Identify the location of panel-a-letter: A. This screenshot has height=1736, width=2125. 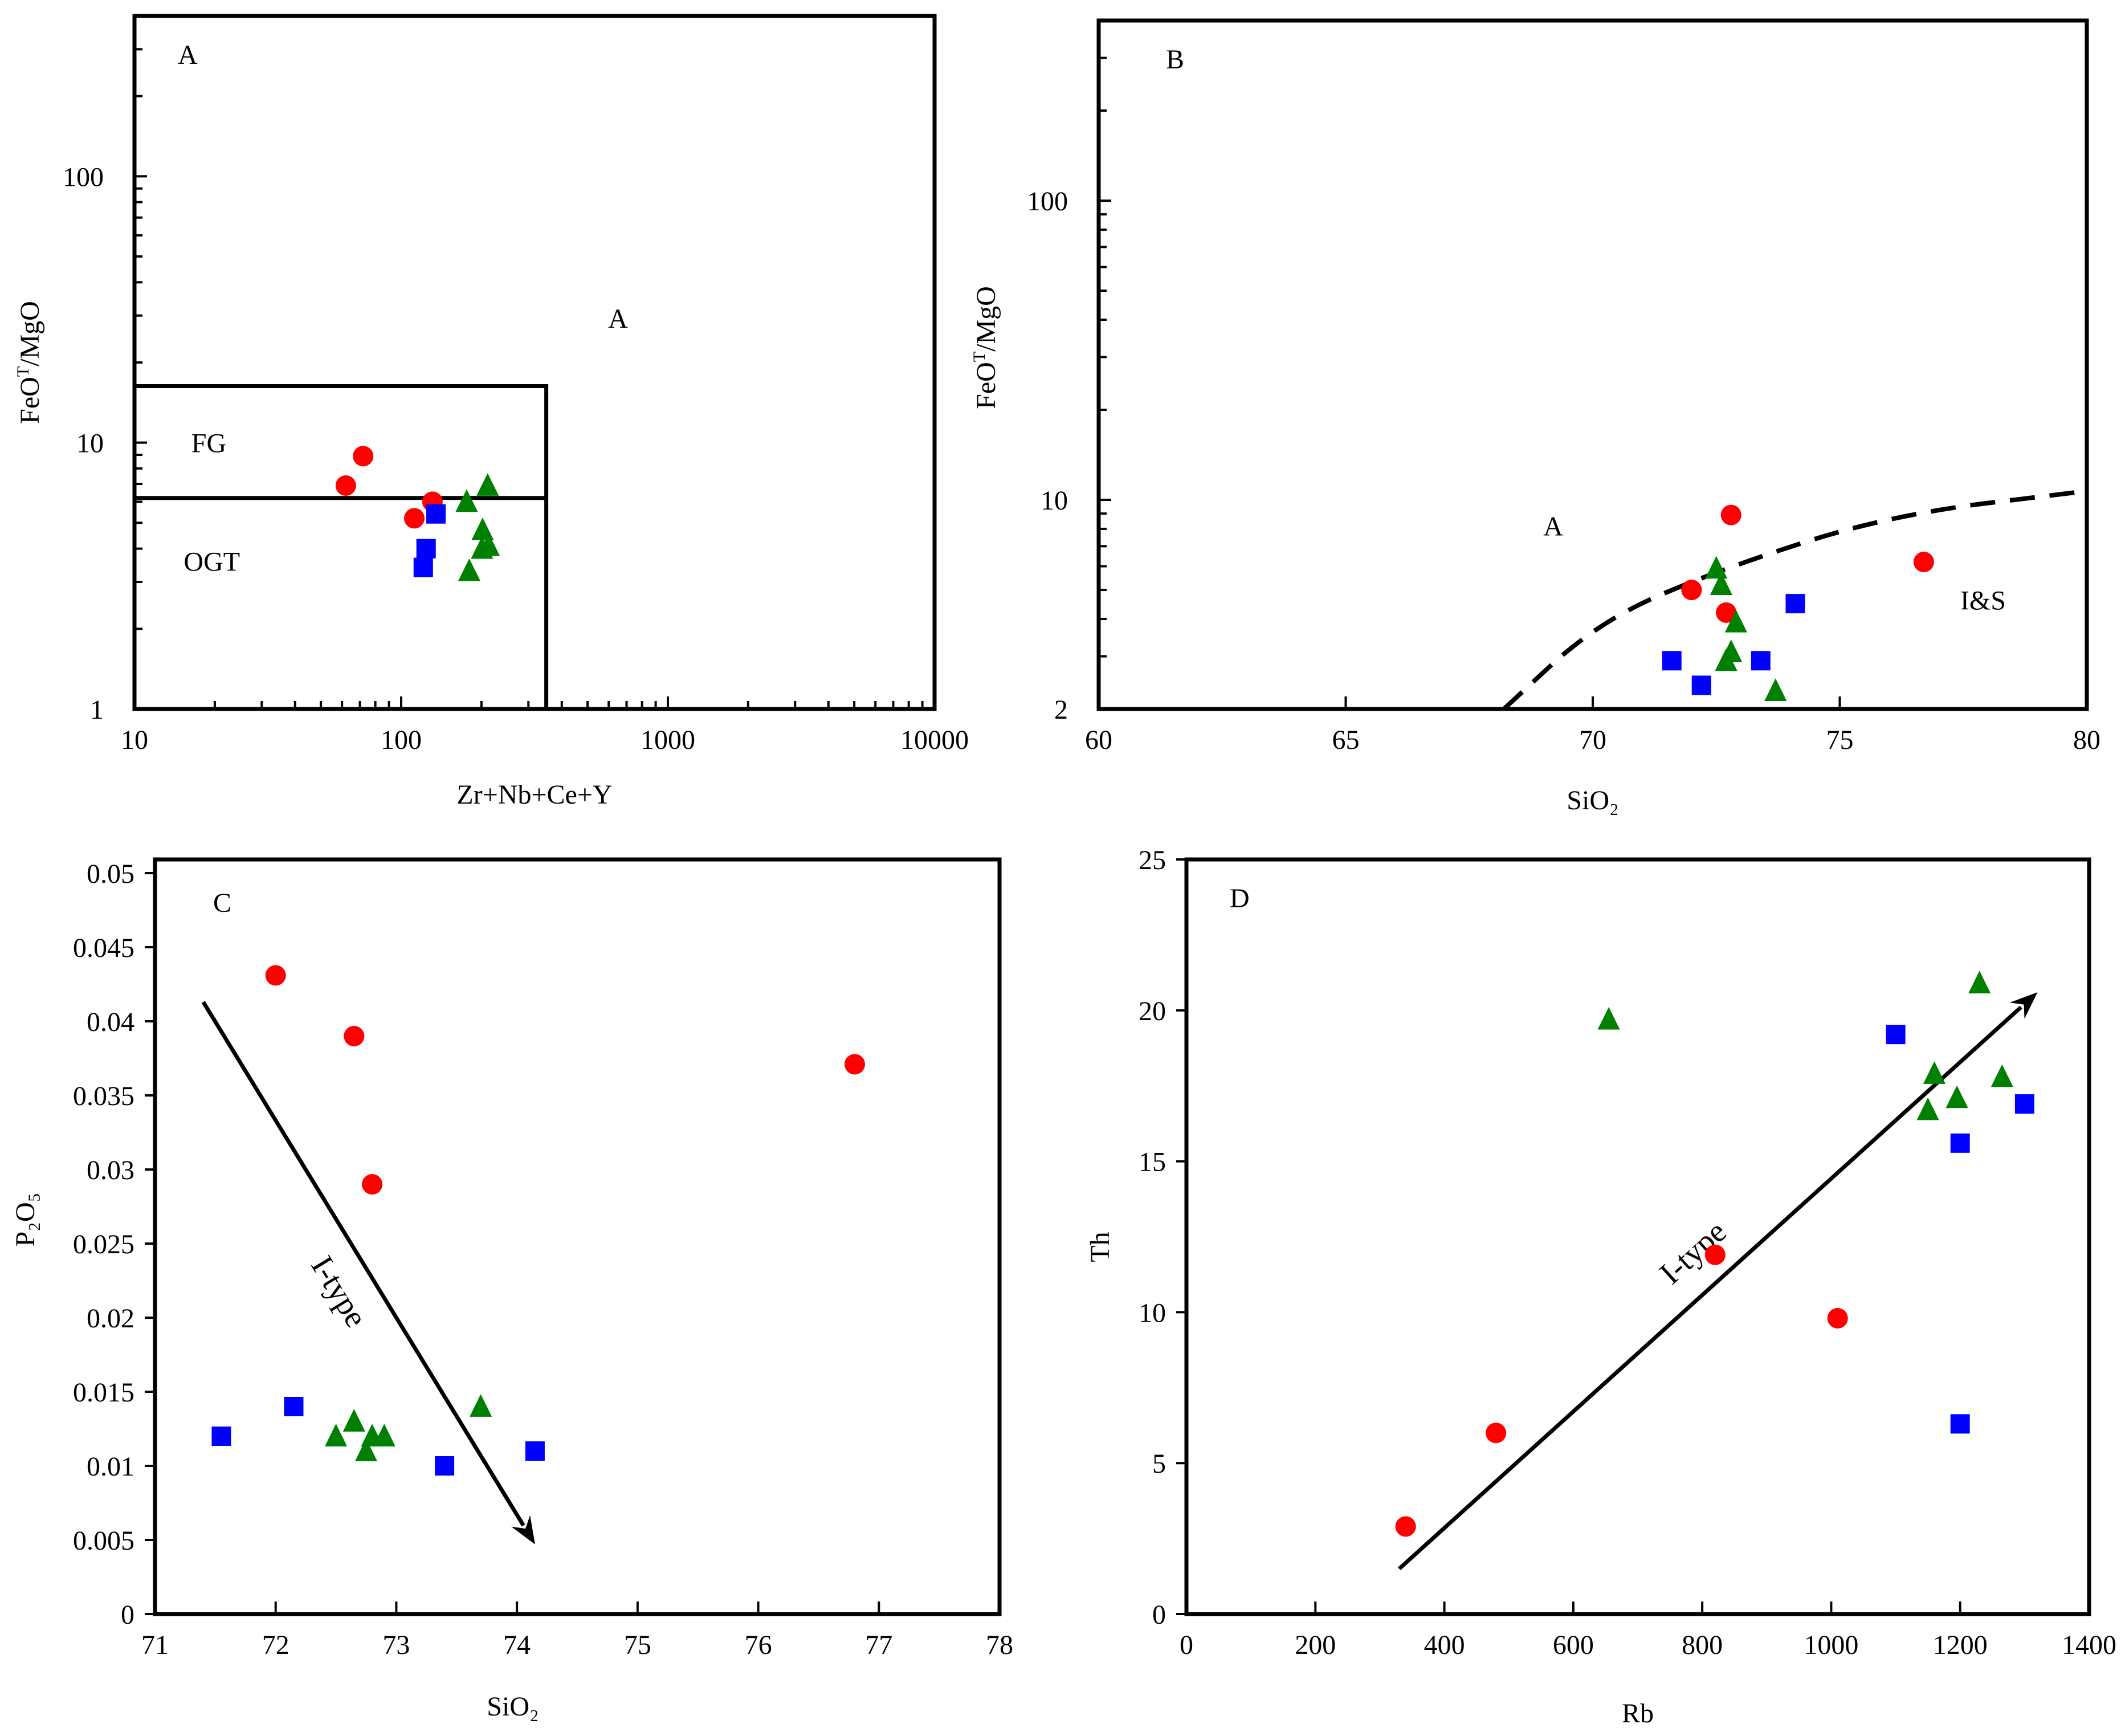
(188, 55).